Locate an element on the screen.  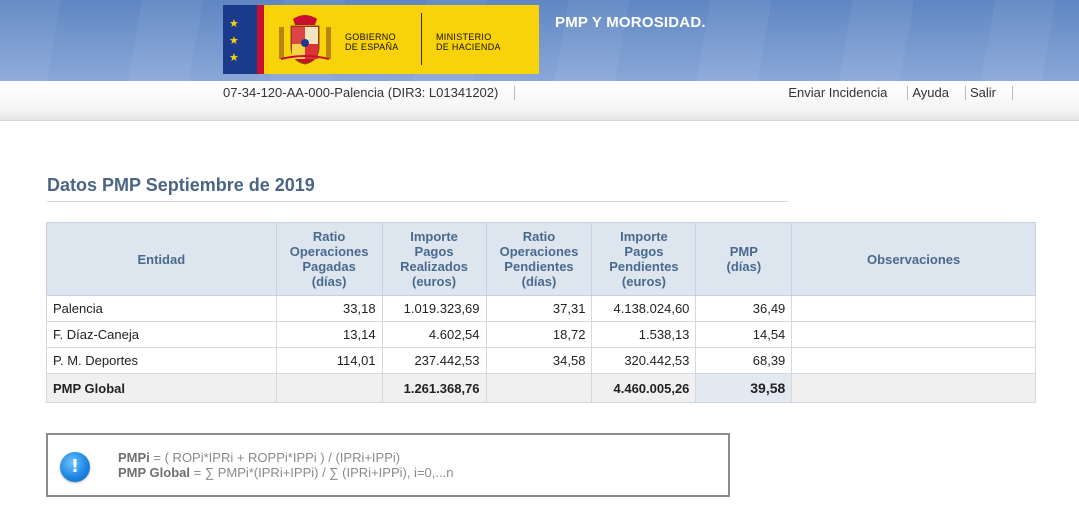
cell-rop: 114,01 is located at coordinates (329, 360).